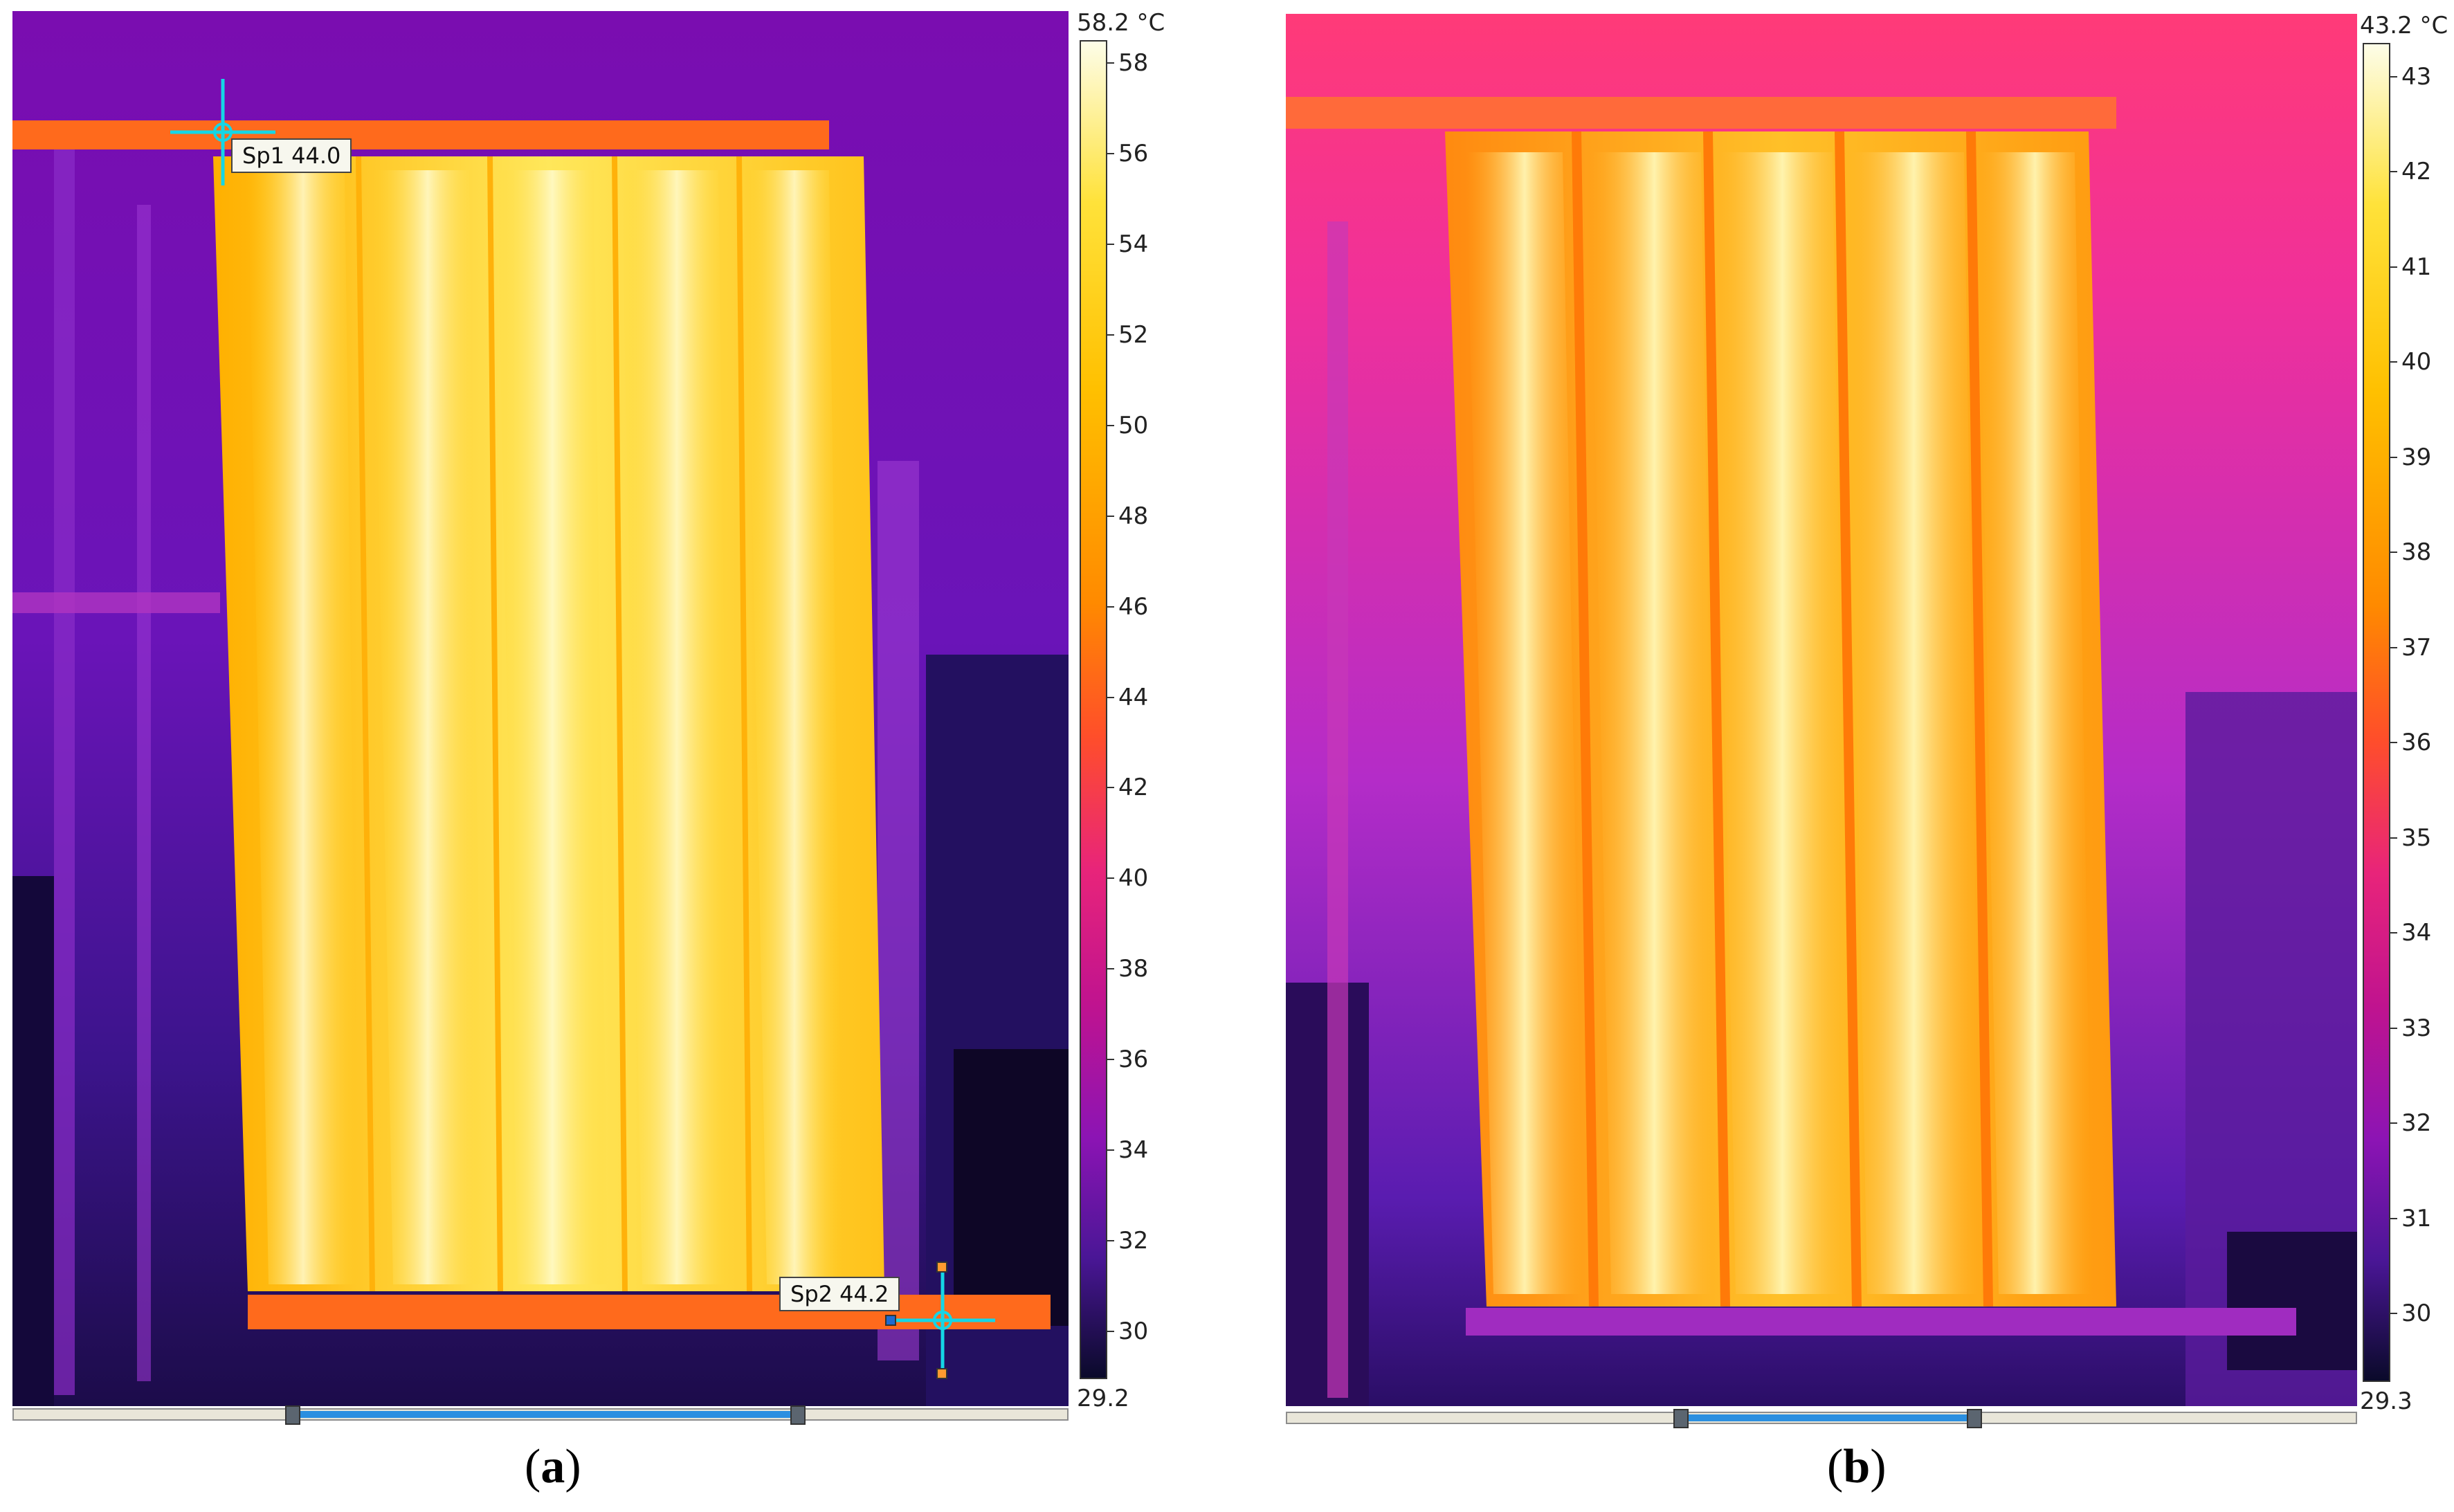 The width and height of the screenshot is (2454, 1512). I want to click on scale-tick-label: 39, so click(2416, 457).